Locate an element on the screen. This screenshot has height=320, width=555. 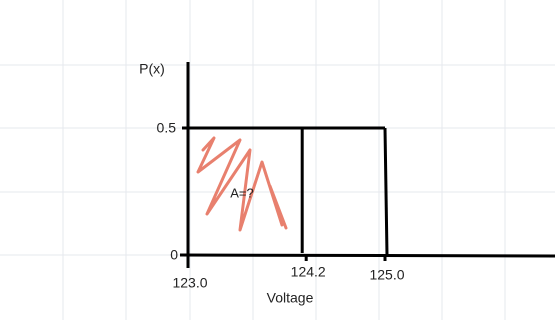
x-tick-label: 123.0 is located at coordinates (189, 283).